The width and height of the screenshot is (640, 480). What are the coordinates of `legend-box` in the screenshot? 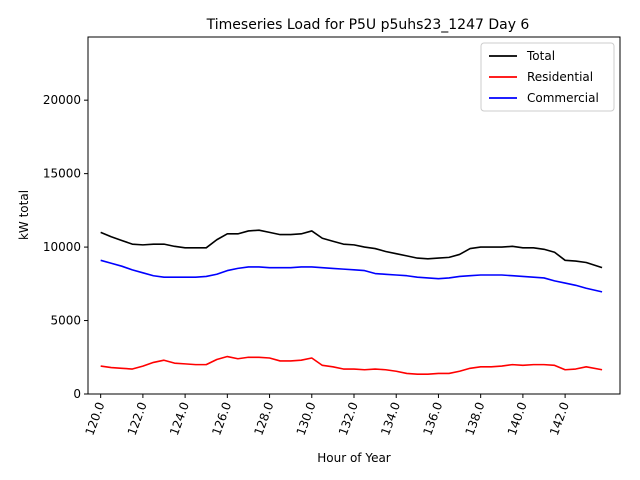 It's located at (547, 77).